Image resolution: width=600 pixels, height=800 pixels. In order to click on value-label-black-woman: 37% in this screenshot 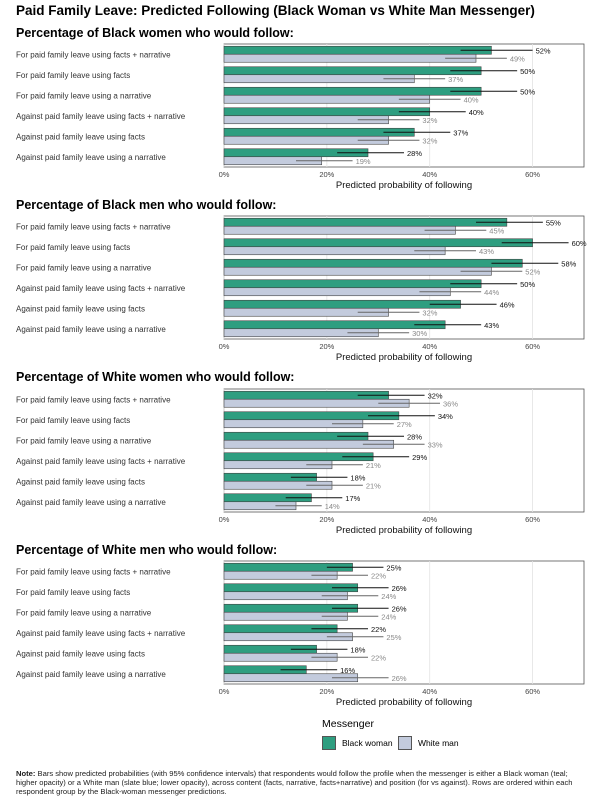, I will do `click(460, 132)`.